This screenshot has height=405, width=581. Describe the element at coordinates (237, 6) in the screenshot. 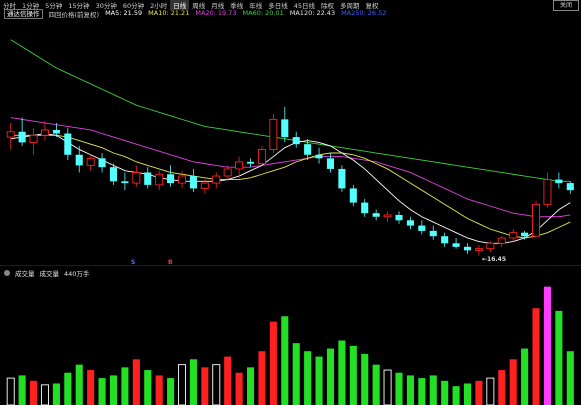

I see `period-tab: 季线` at that location.